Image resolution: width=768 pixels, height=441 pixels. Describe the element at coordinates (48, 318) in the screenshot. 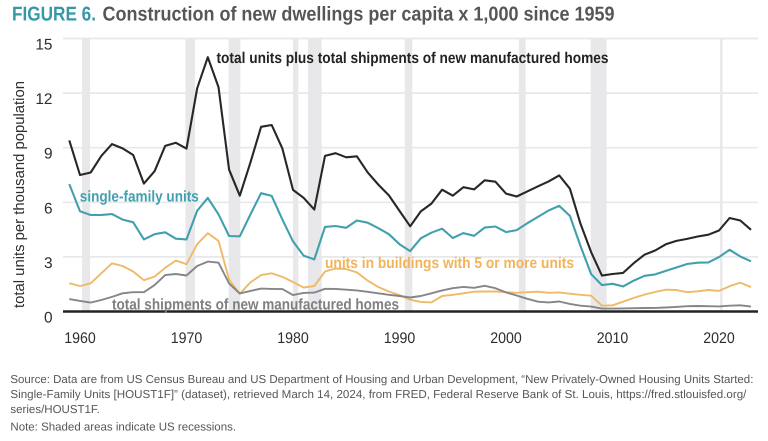

I see `svg-text: 0` at that location.